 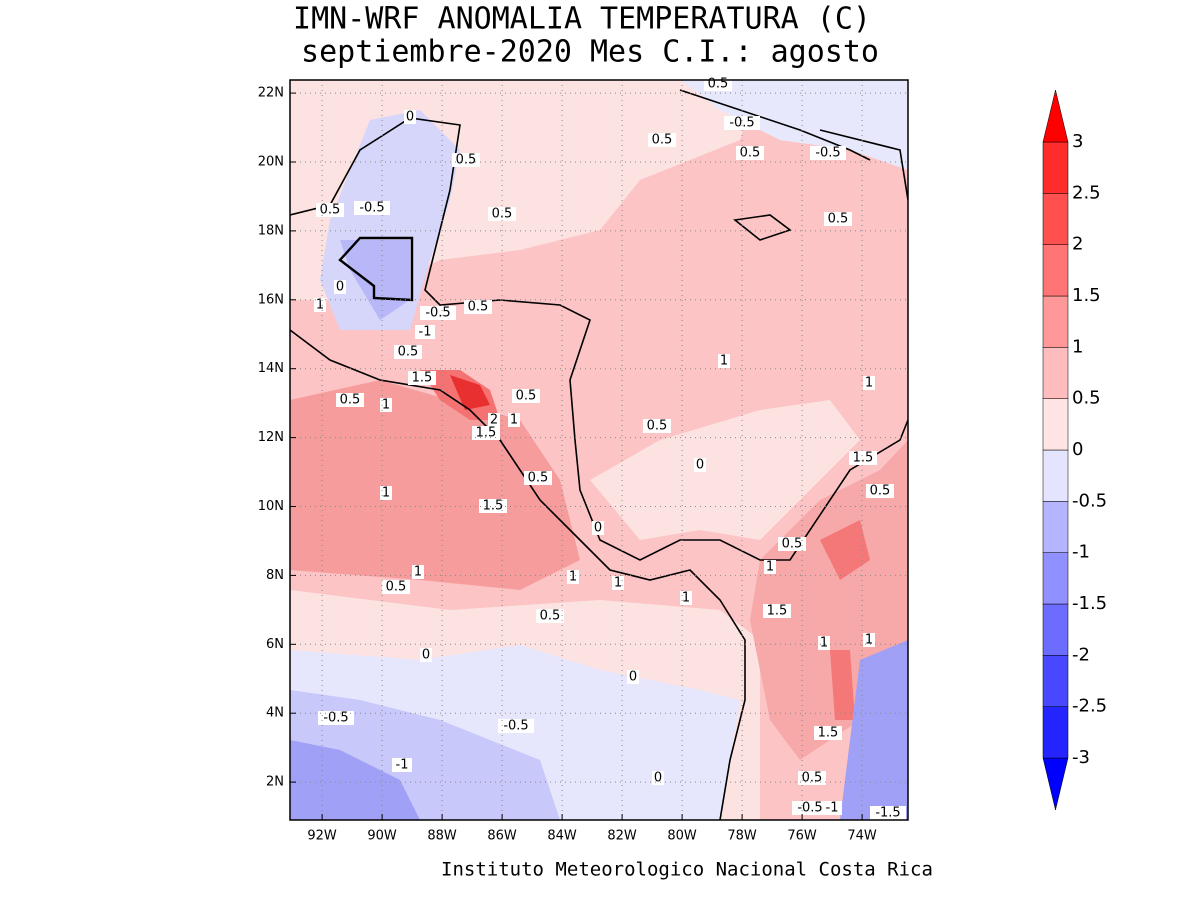 What do you see at coordinates (1077, 244) in the screenshot?
I see `colorbar-label: 2` at bounding box center [1077, 244].